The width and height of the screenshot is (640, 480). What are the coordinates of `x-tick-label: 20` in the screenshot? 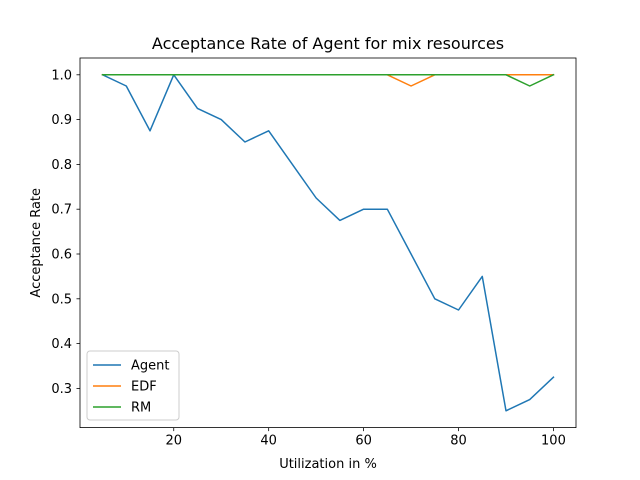 It's located at (173, 441).